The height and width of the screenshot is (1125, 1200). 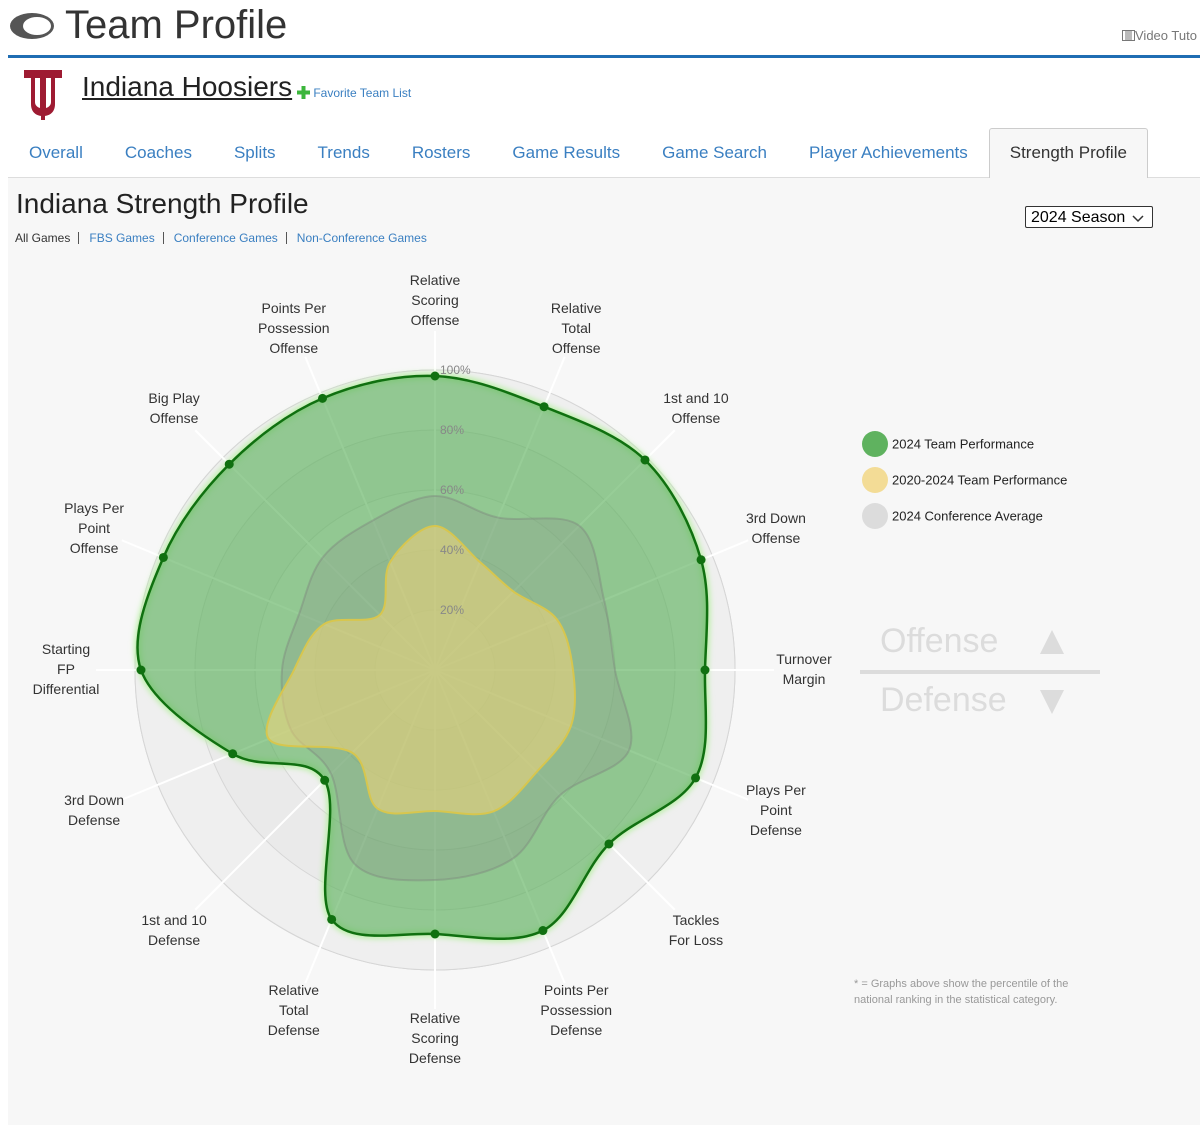 I want to click on category-label: Tackles For Loss, so click(x=696, y=930).